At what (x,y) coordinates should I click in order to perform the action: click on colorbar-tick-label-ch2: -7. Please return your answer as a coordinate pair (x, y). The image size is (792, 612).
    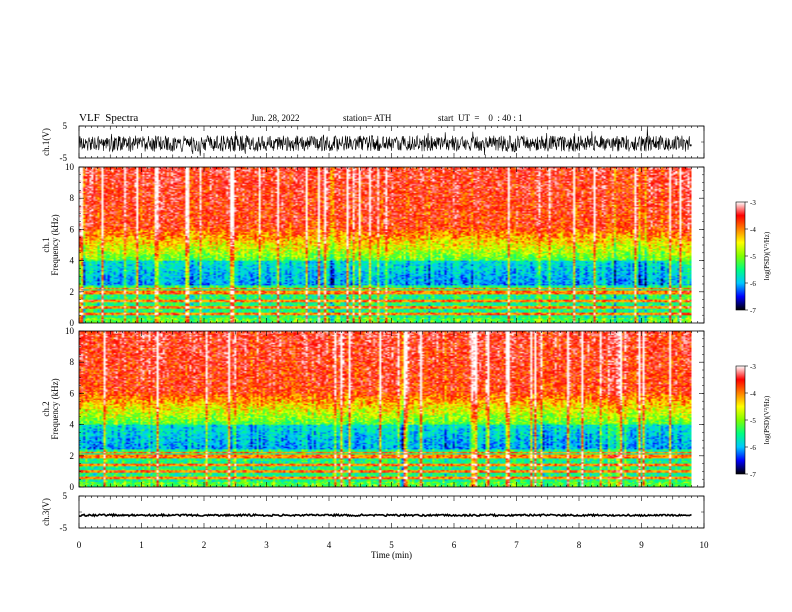
    Looking at the image, I should click on (753, 475).